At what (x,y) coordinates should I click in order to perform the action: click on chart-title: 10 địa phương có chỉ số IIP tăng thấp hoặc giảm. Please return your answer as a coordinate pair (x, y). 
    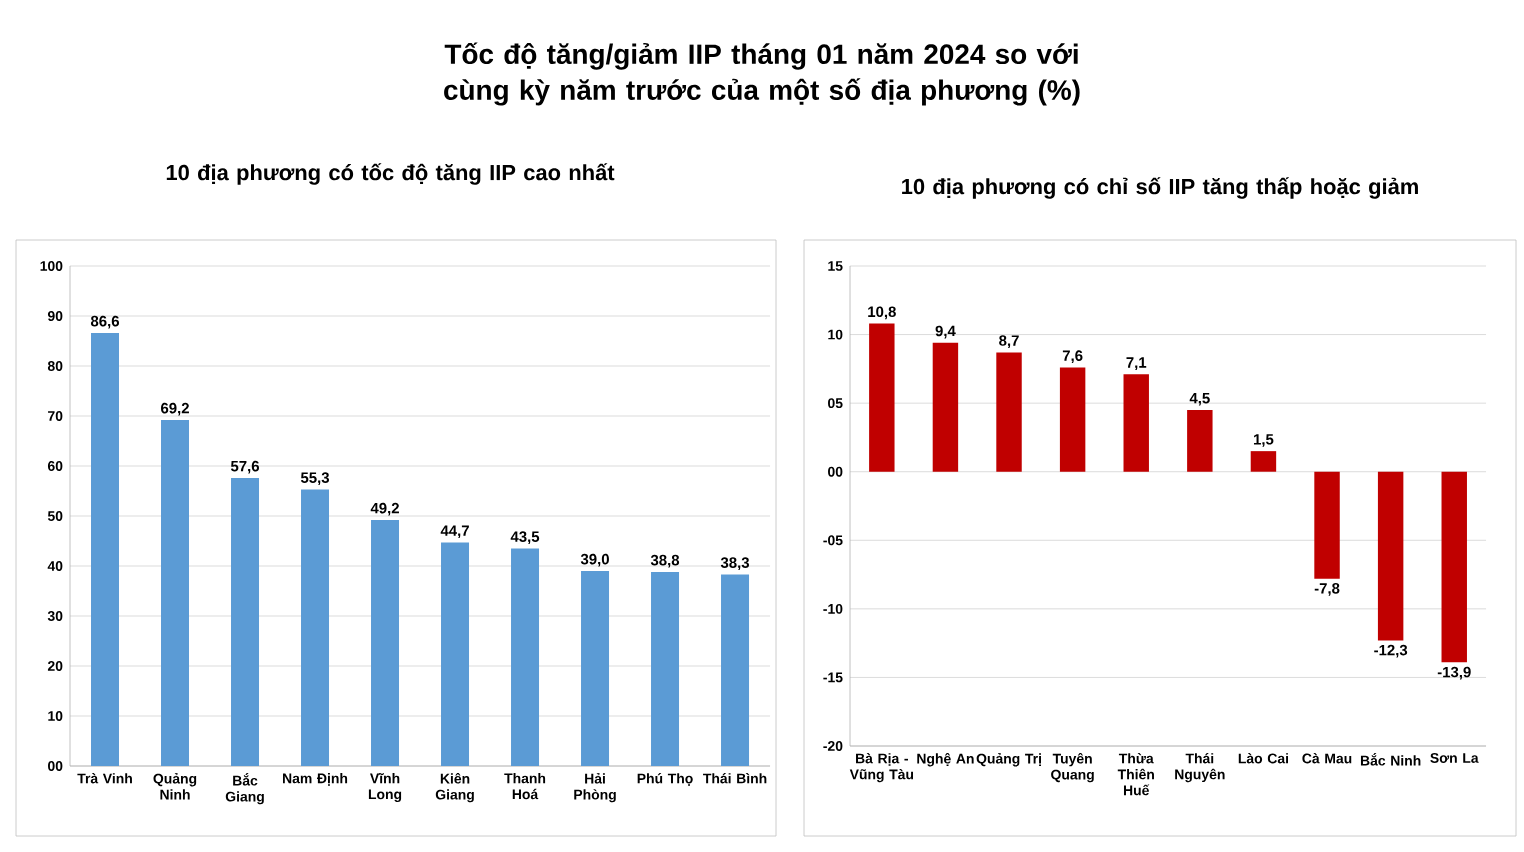
    Looking at the image, I should click on (1160, 188).